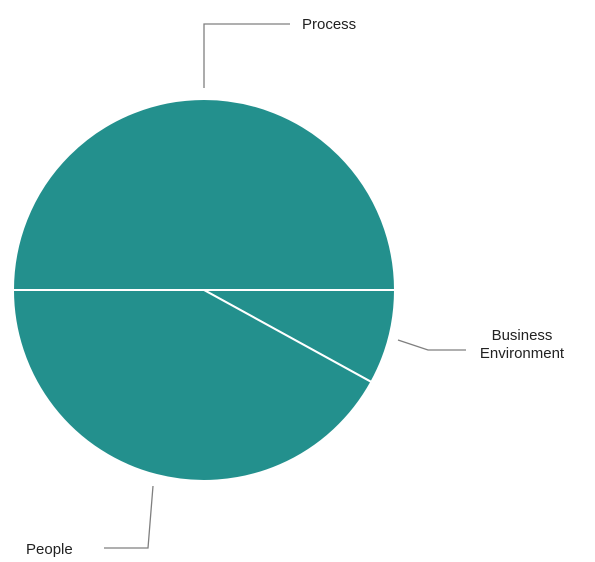 The width and height of the screenshot is (595, 562). I want to click on leader-line-process, so click(246, 55).